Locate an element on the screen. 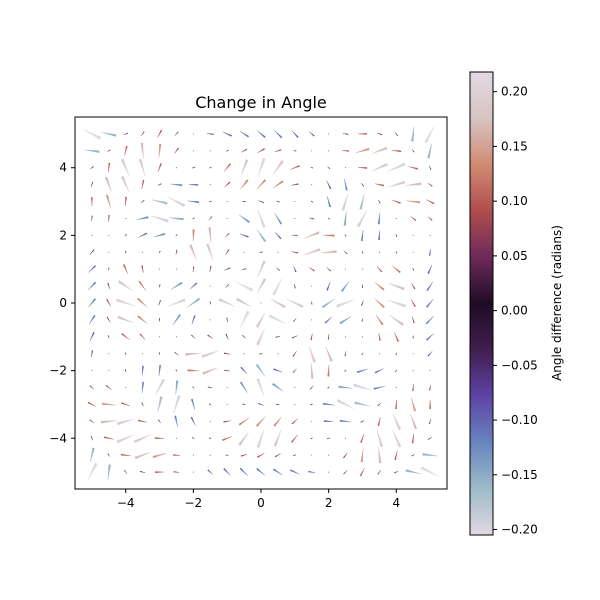  colorbar-tick-label-8: 0.20 is located at coordinates (514, 92).